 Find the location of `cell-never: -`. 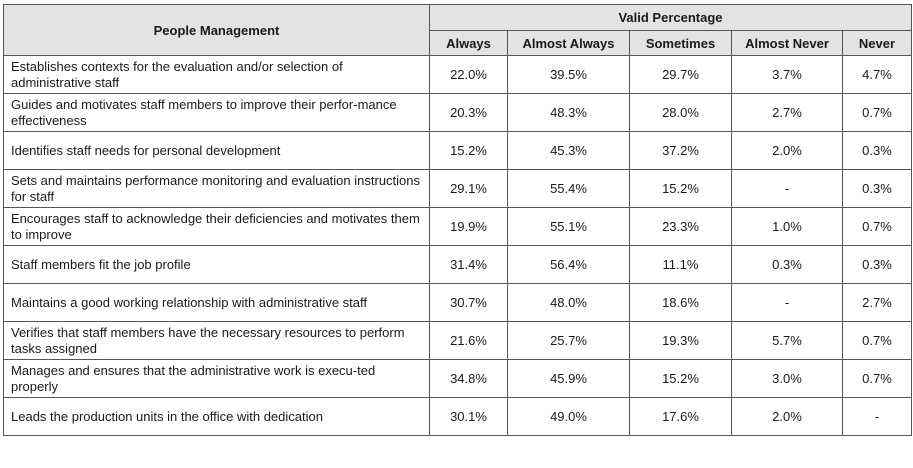

cell-never: - is located at coordinates (877, 416).